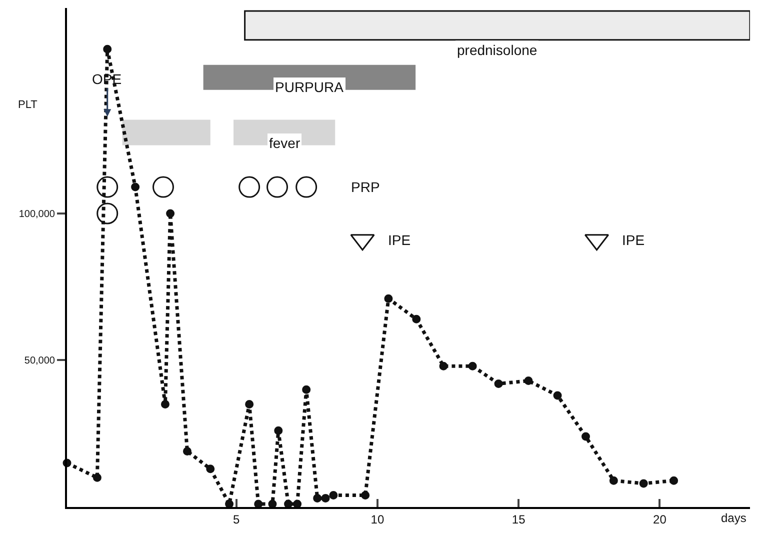 The width and height of the screenshot is (761, 533). I want to click on band-label: prednisolone, so click(497, 50).